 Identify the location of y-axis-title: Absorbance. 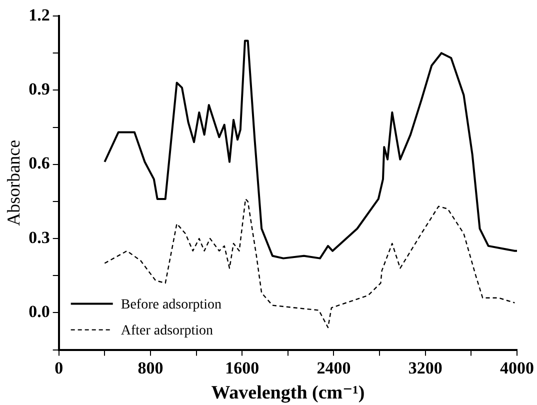
(14, 183).